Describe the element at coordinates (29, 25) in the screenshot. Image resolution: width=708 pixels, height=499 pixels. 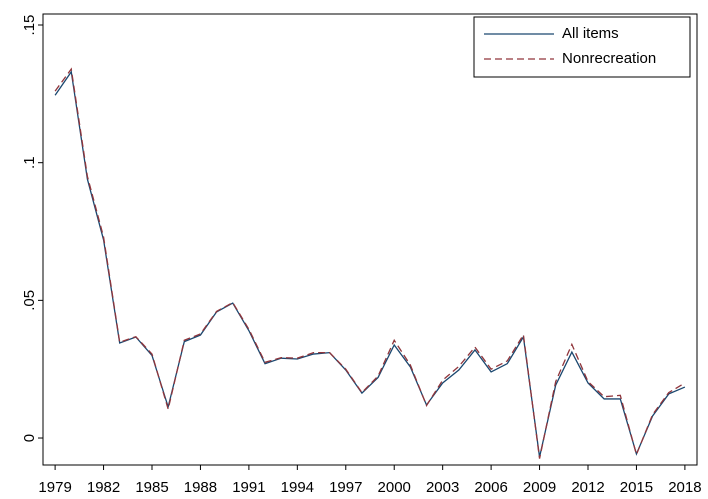
I see `y-tick-label: .15` at that location.